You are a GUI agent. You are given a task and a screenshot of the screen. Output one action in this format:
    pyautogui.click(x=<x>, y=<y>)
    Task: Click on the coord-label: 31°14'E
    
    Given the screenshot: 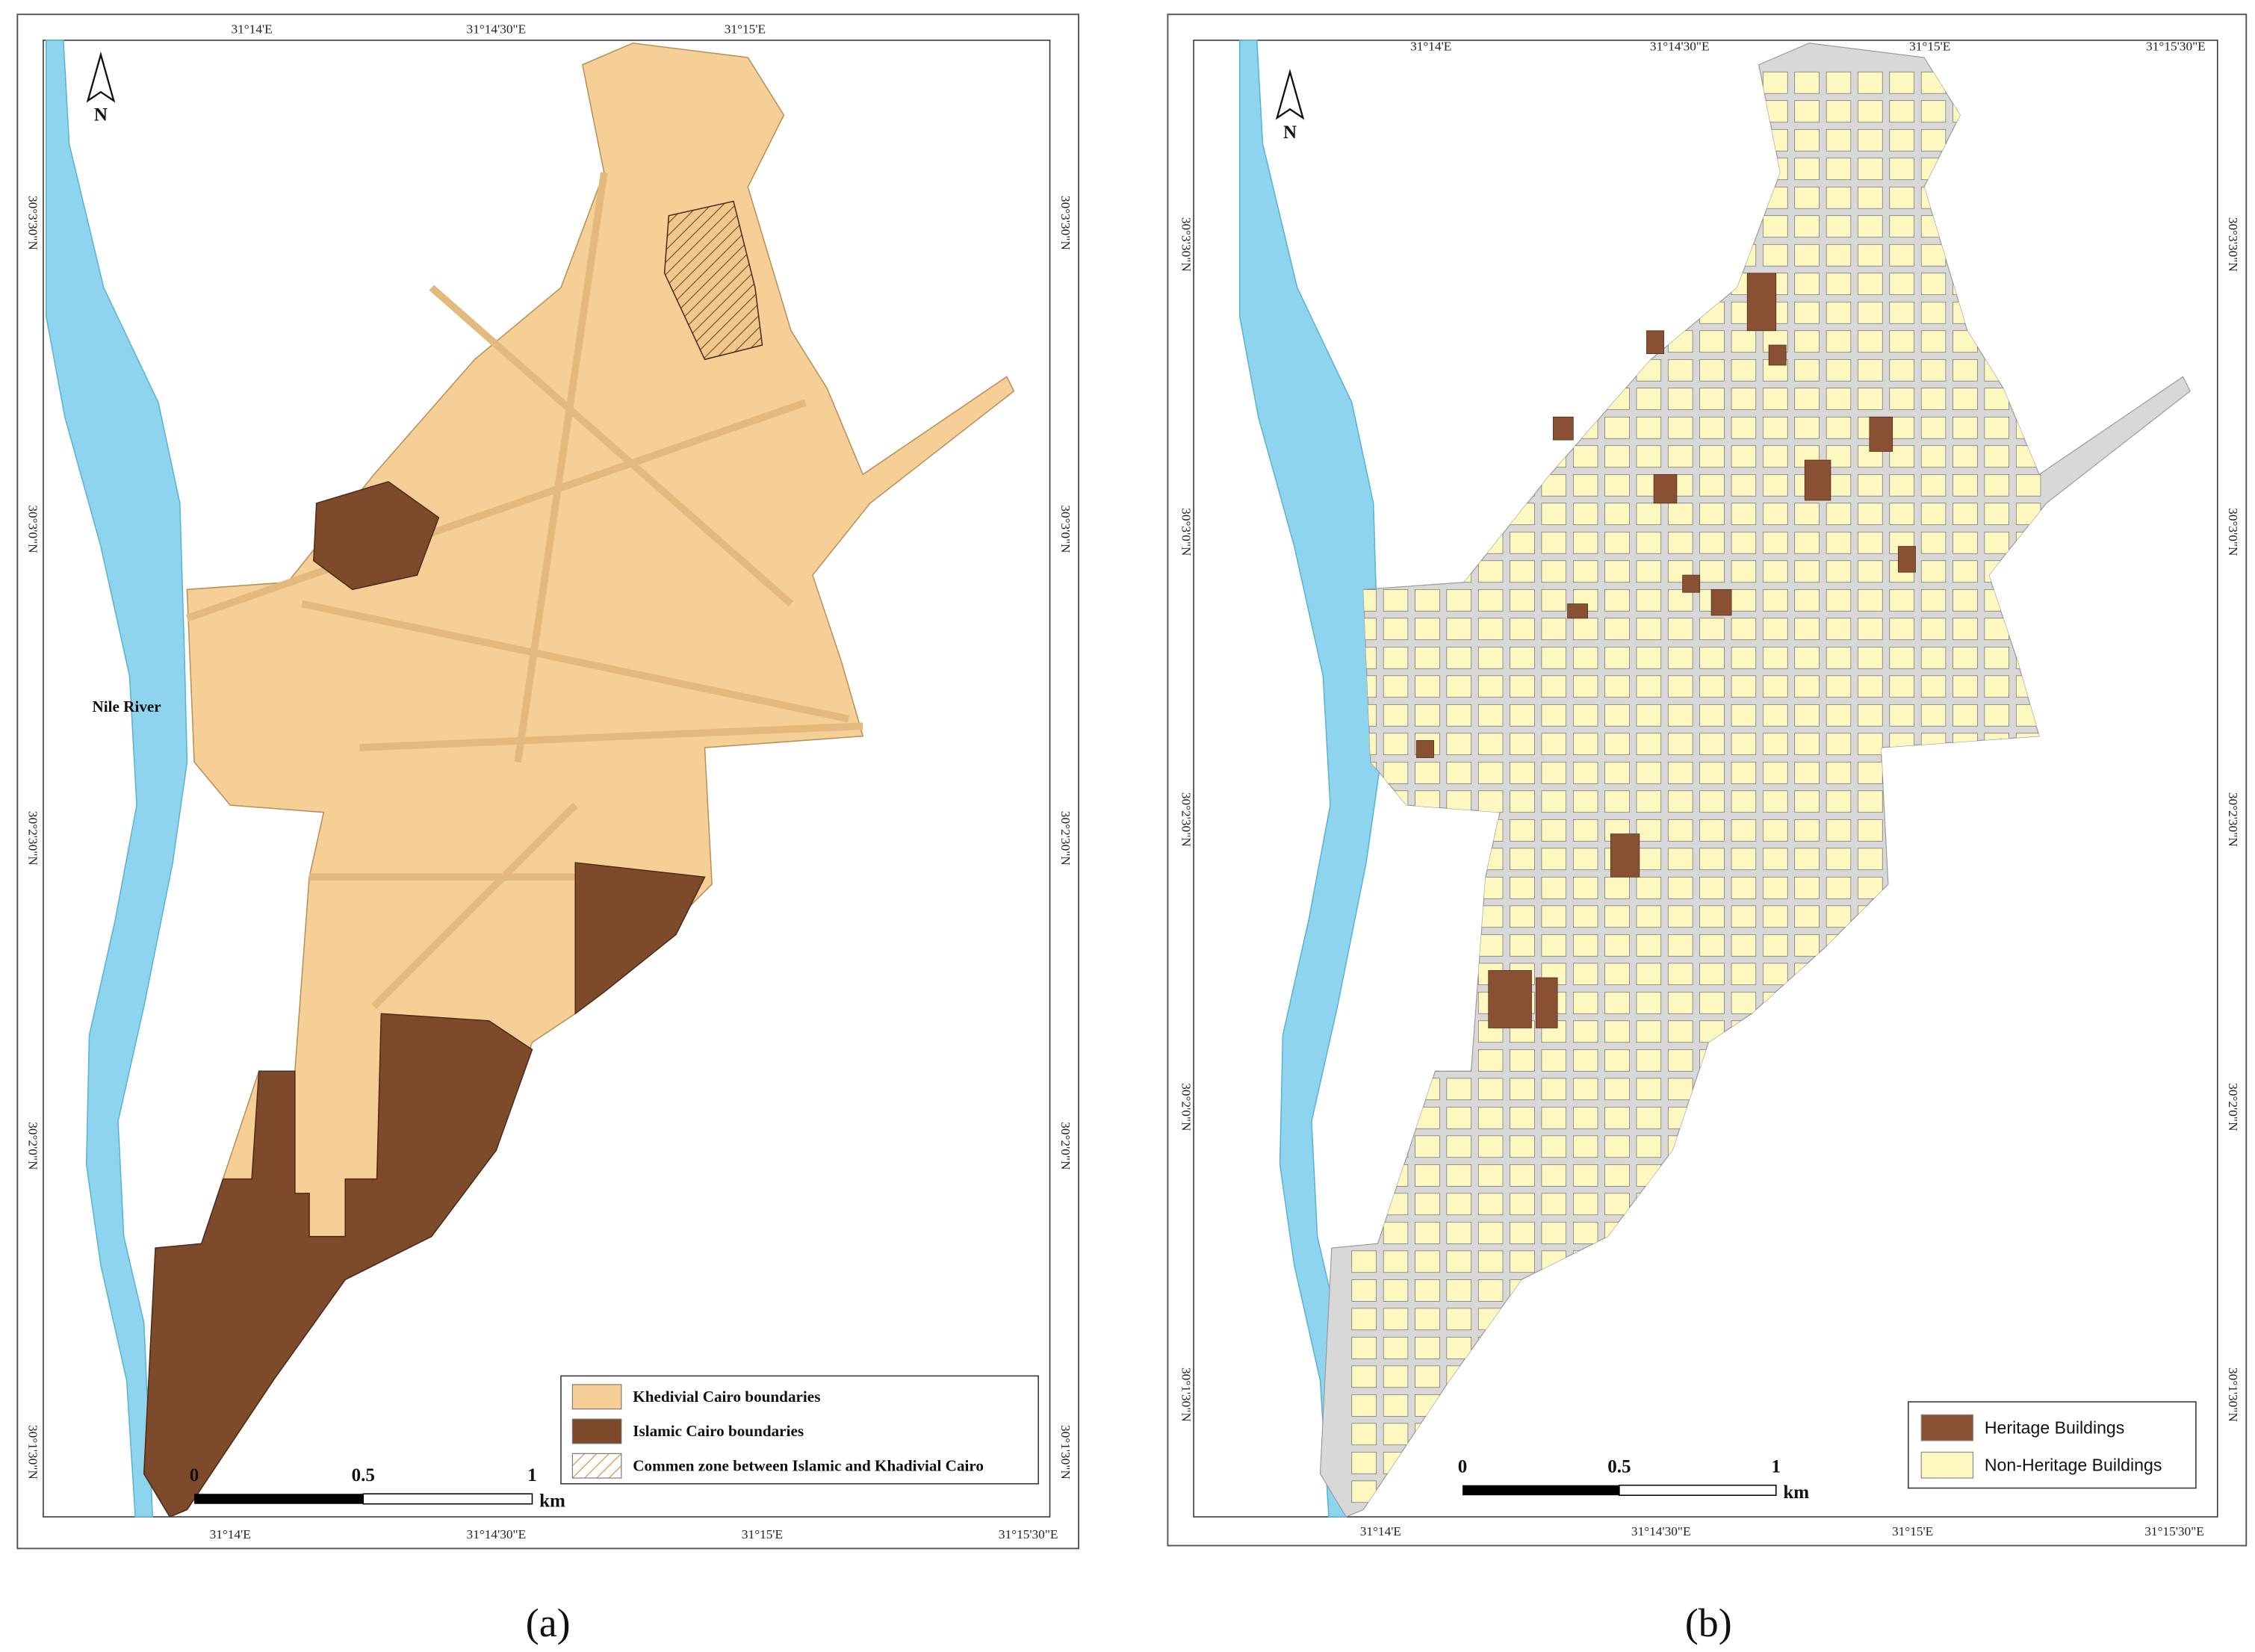 What is the action you would take?
    pyautogui.click(x=252, y=29)
    